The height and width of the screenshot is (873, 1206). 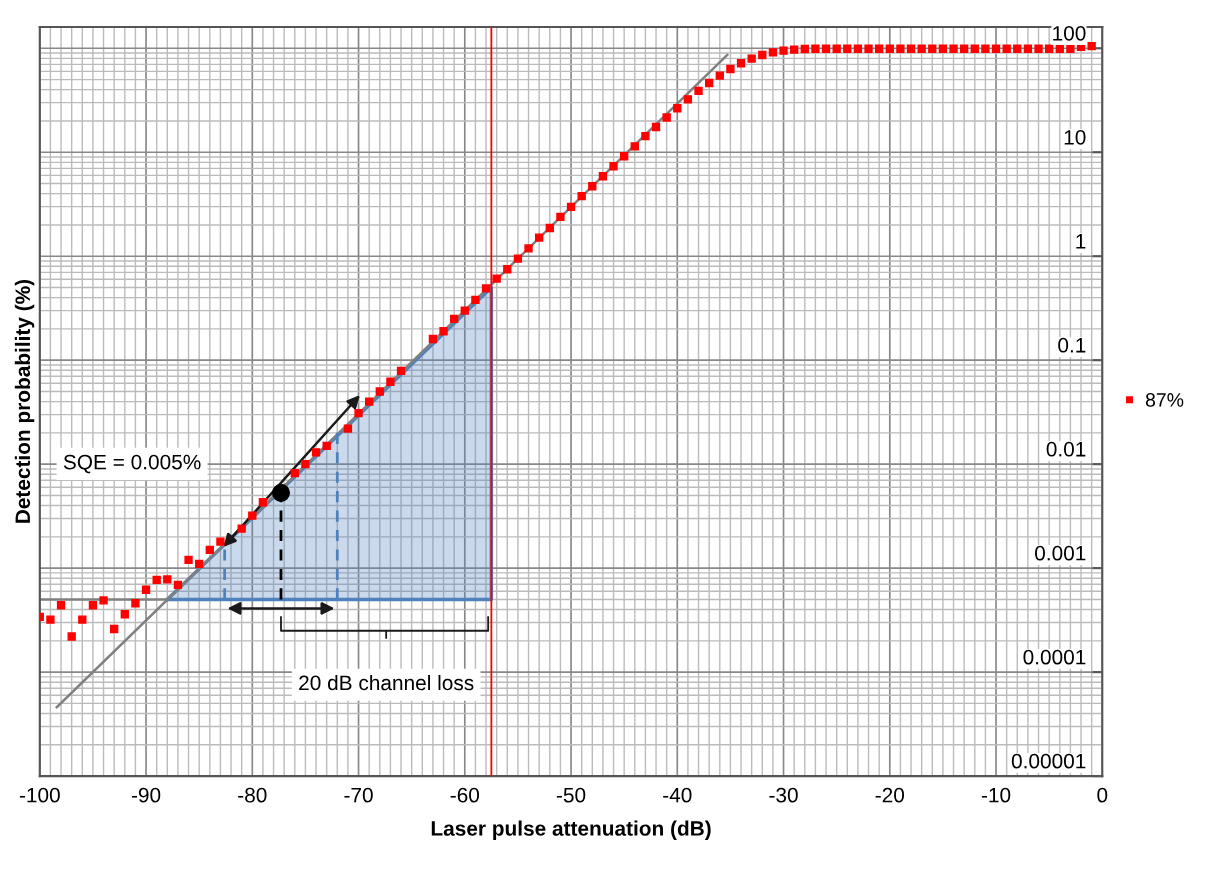 What do you see at coordinates (996, 795) in the screenshot?
I see `x-tick-label: -10` at bounding box center [996, 795].